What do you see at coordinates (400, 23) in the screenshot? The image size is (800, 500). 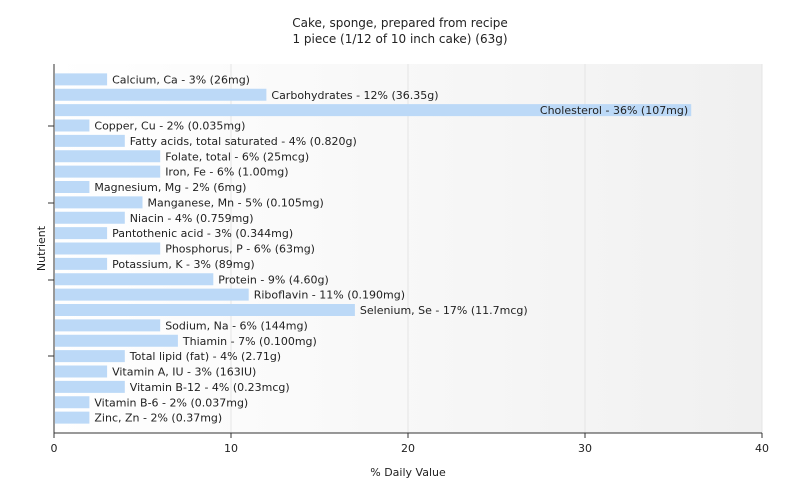 I see `chart-title: Cake, sponge, prepared from recipe` at bounding box center [400, 23].